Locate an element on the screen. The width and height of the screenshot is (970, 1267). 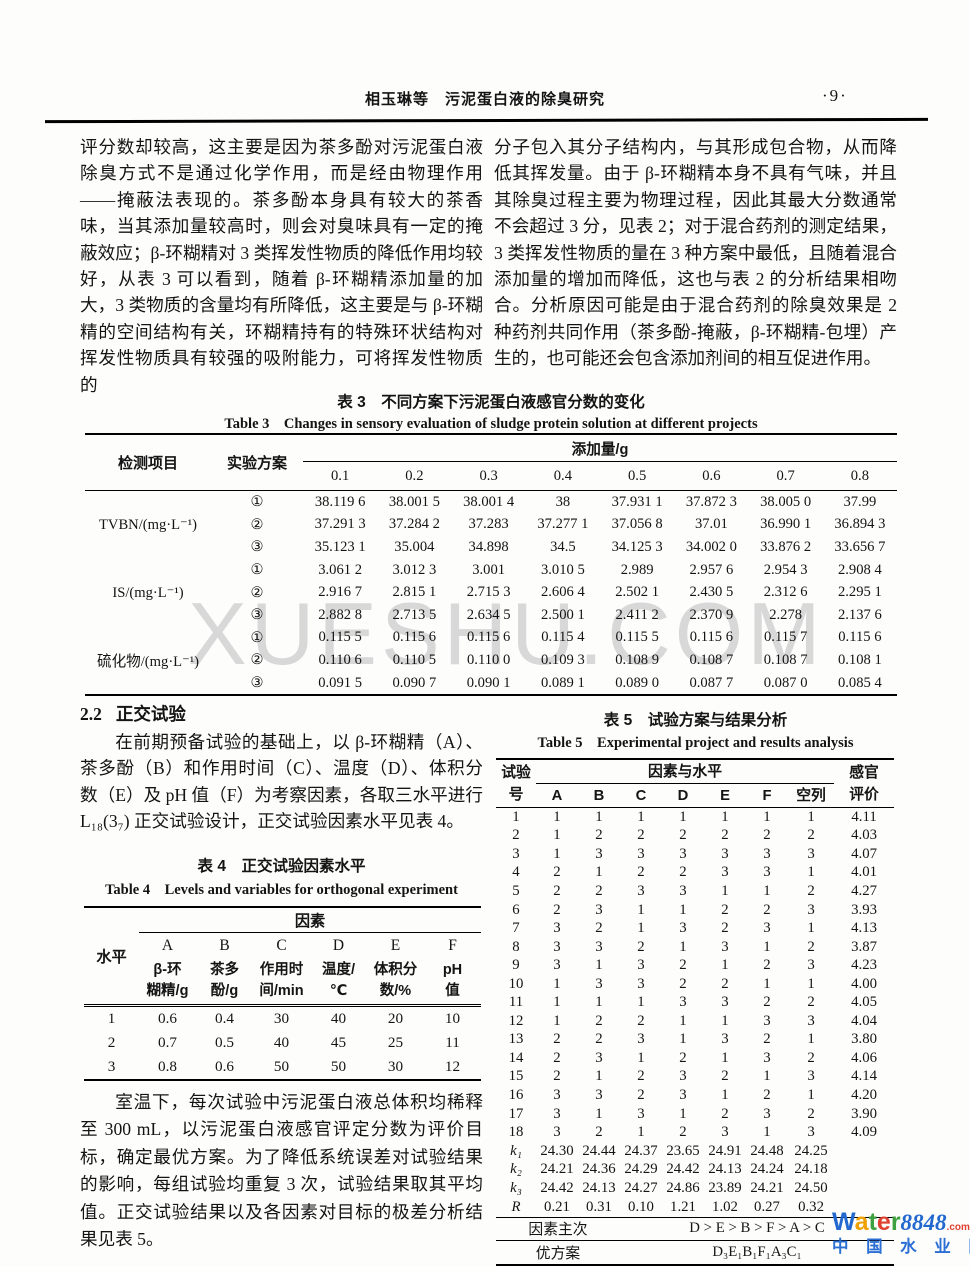
col-header-item: 检测项目 is located at coordinates (148, 462).